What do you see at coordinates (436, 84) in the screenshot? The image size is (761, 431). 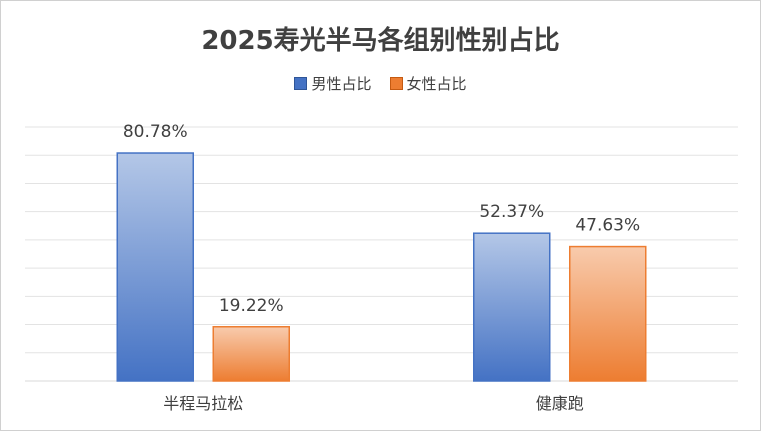 I see `legend-label-female: 女性占比` at bounding box center [436, 84].